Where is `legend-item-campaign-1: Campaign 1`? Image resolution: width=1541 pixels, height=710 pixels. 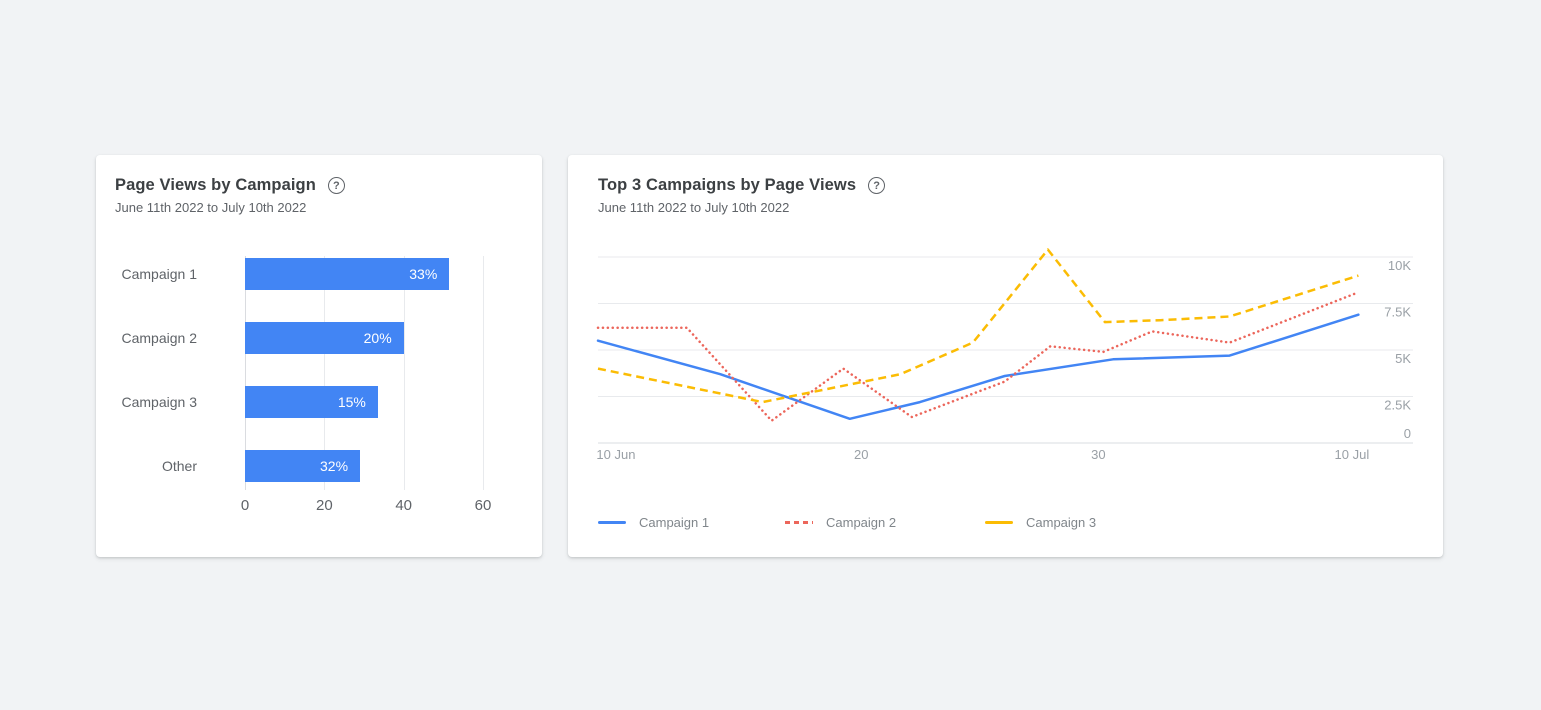 legend-item-campaign-1: Campaign 1 is located at coordinates (653, 522).